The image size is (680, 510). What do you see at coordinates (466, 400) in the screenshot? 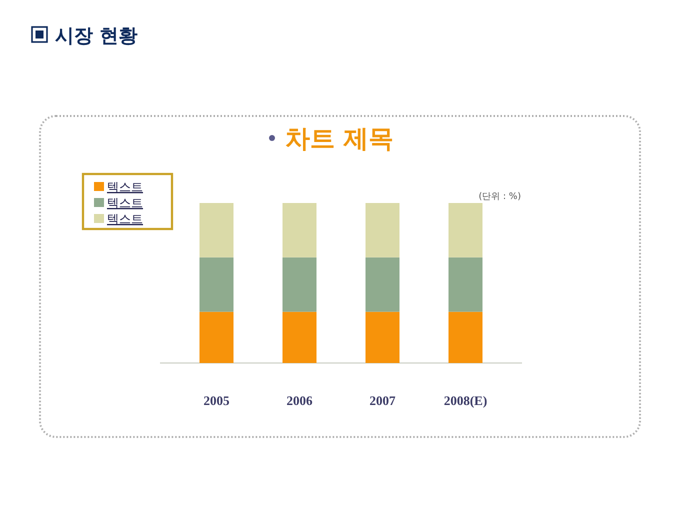
I see `x-tick-label: 2008(E)` at bounding box center [466, 400].